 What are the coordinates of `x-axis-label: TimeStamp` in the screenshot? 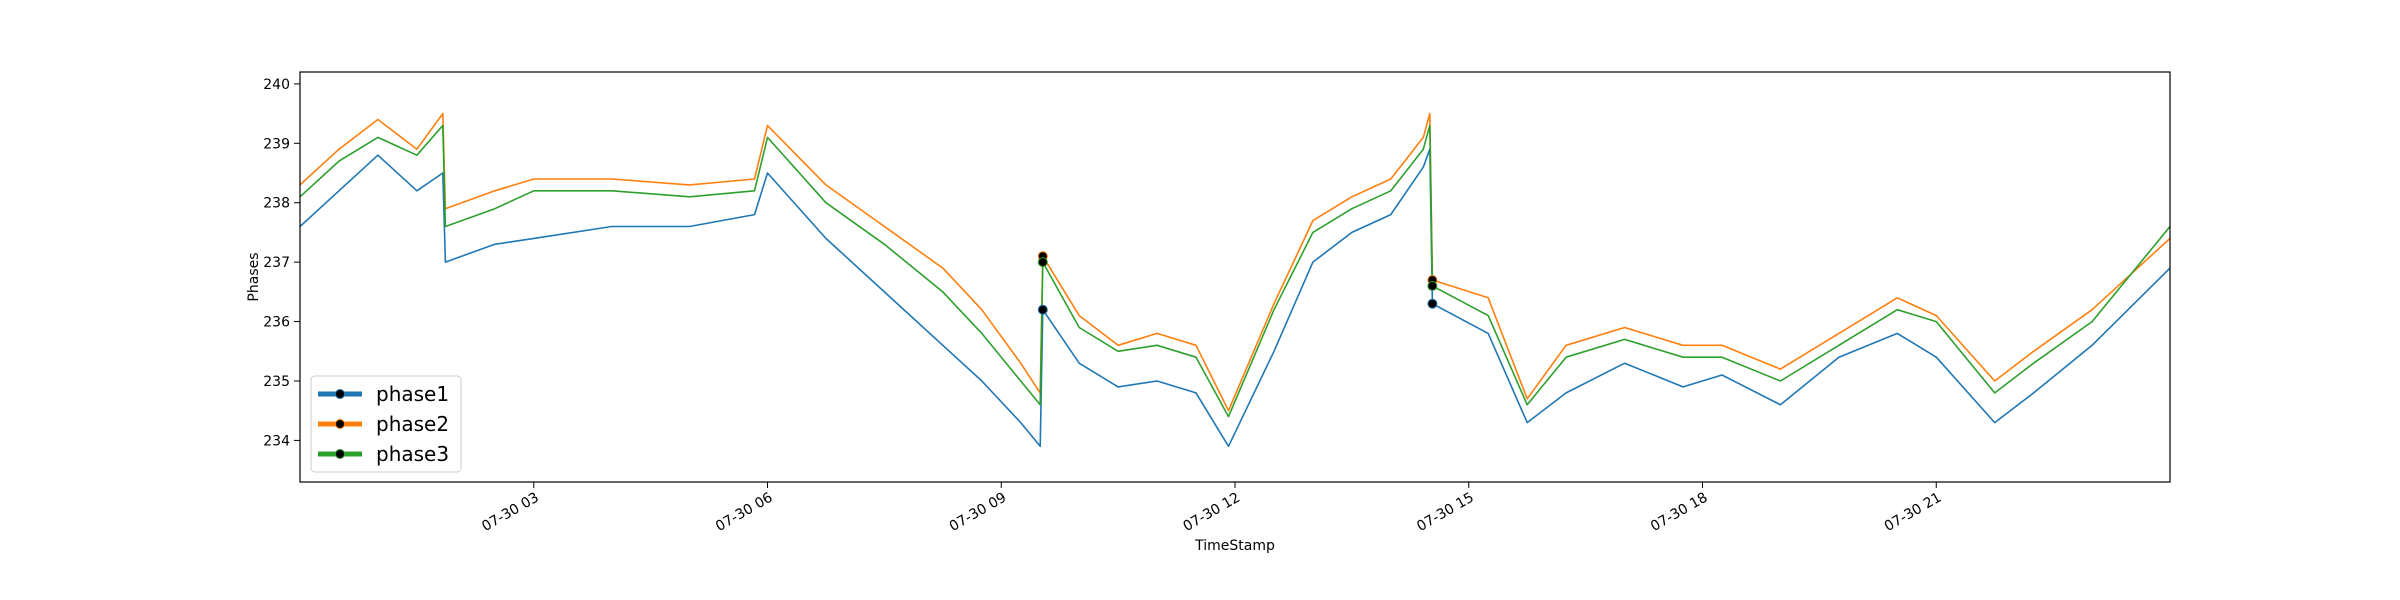 It's located at (1234, 546).